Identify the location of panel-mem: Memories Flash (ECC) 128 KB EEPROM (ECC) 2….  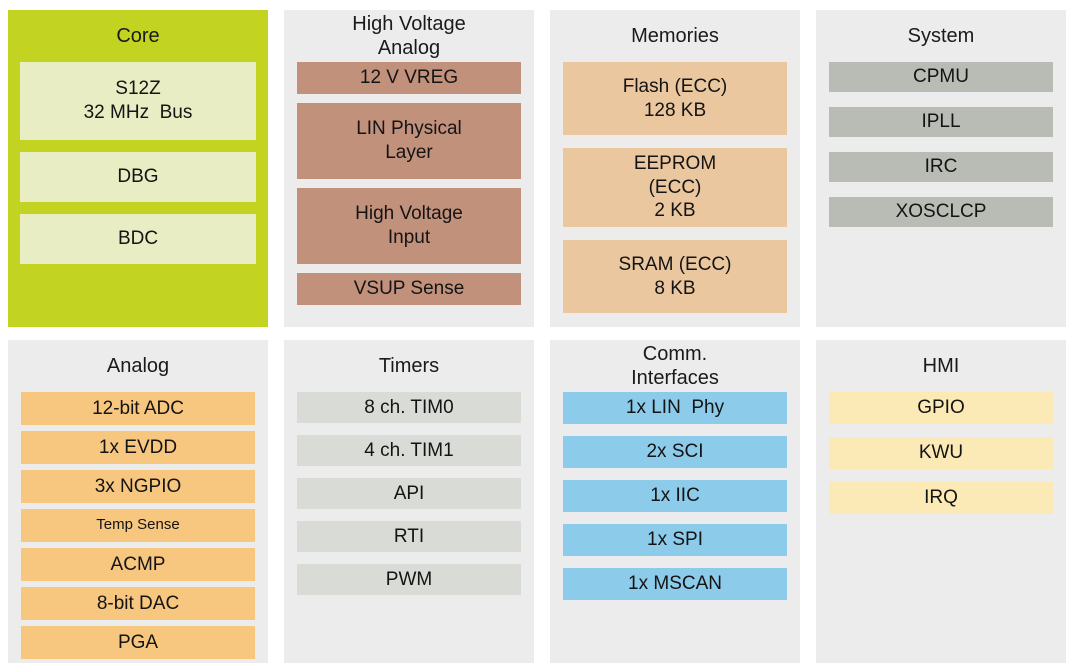
(675, 168).